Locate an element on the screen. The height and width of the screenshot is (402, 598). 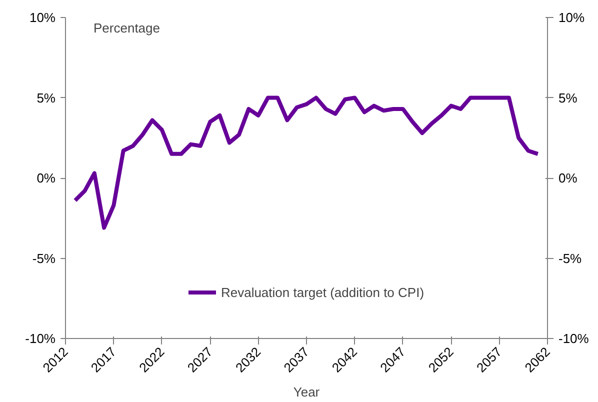
y-tick-label: 0% is located at coordinates (46, 178).